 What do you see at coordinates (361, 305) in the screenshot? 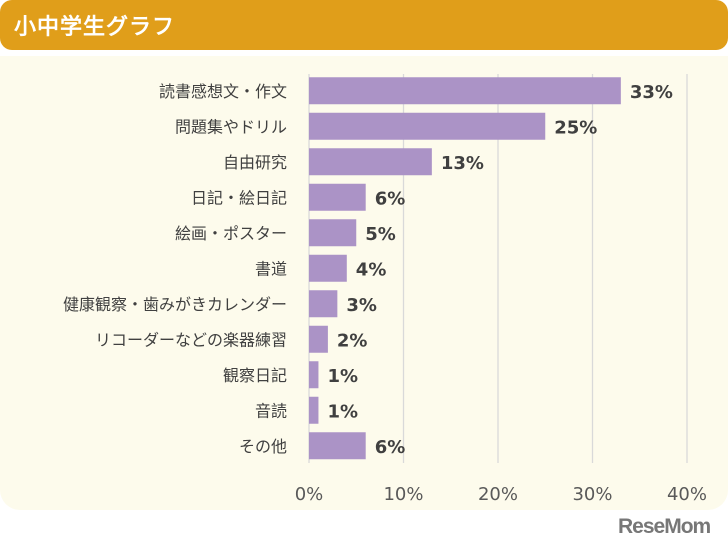
I see `value-label: 3%` at bounding box center [361, 305].